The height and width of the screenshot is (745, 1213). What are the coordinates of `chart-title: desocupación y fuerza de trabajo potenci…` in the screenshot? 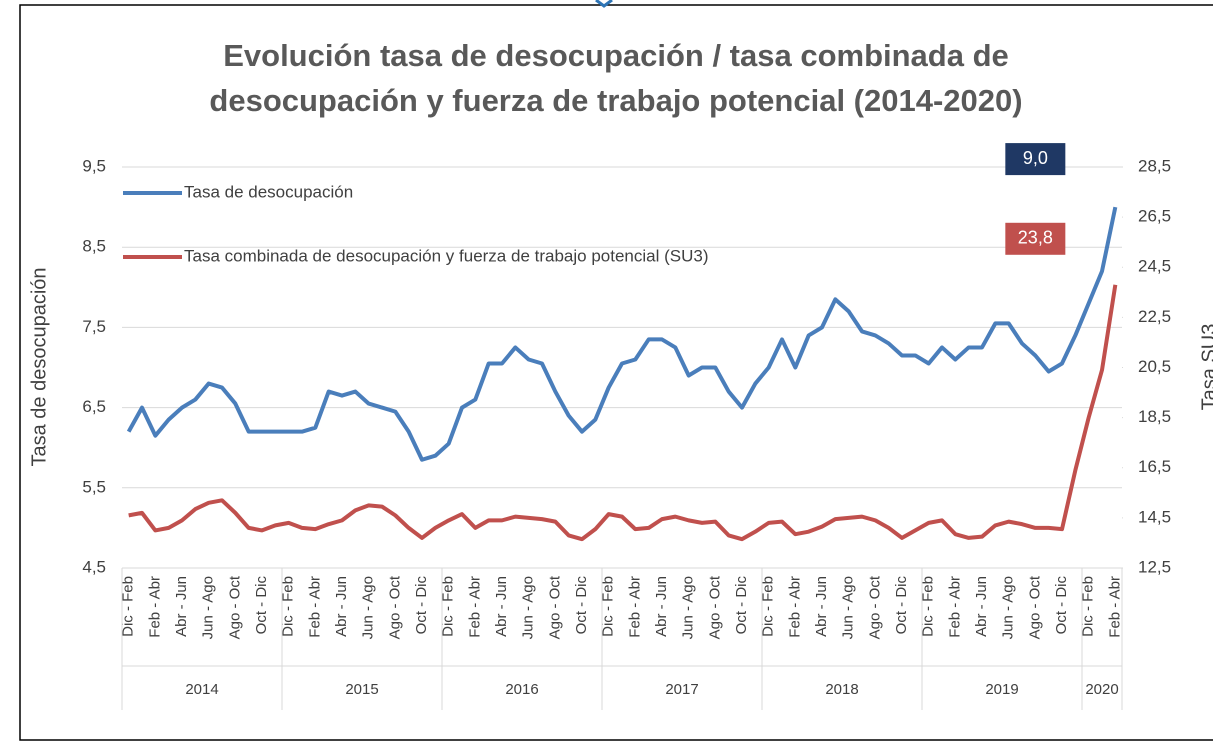 It's located at (615, 100).